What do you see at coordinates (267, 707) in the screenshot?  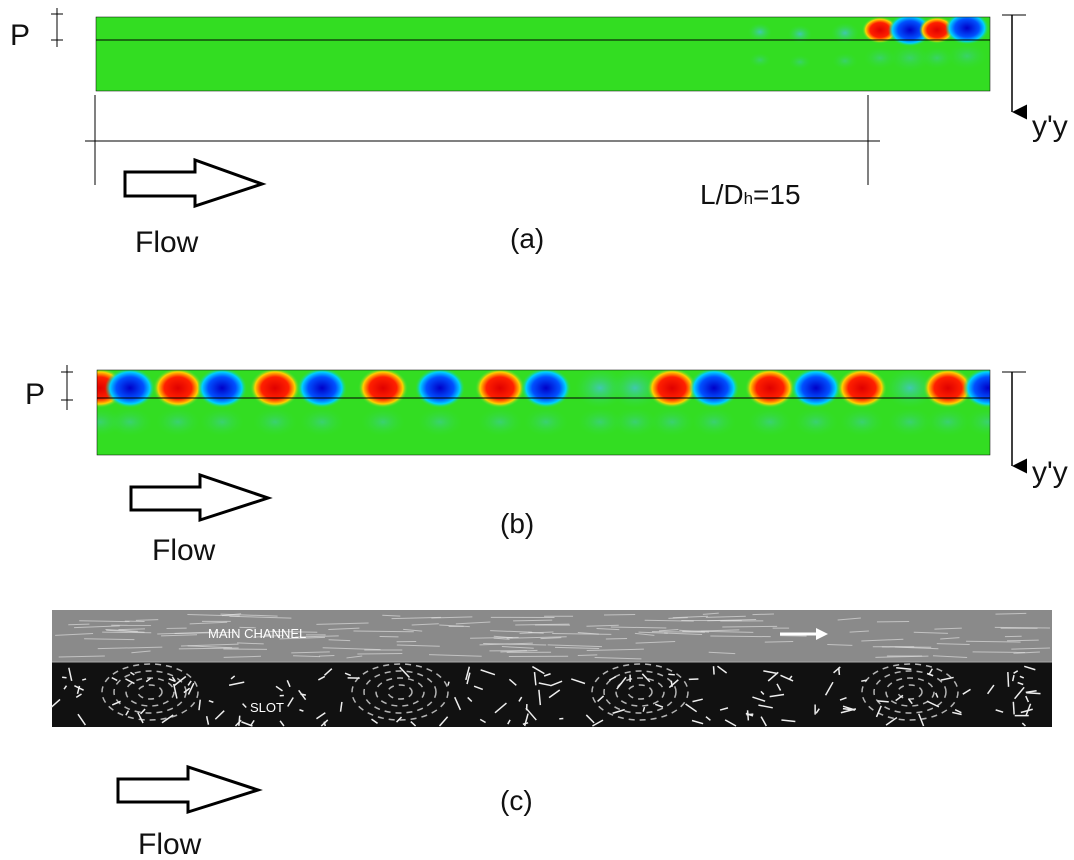 I see `region-label: SLOT` at bounding box center [267, 707].